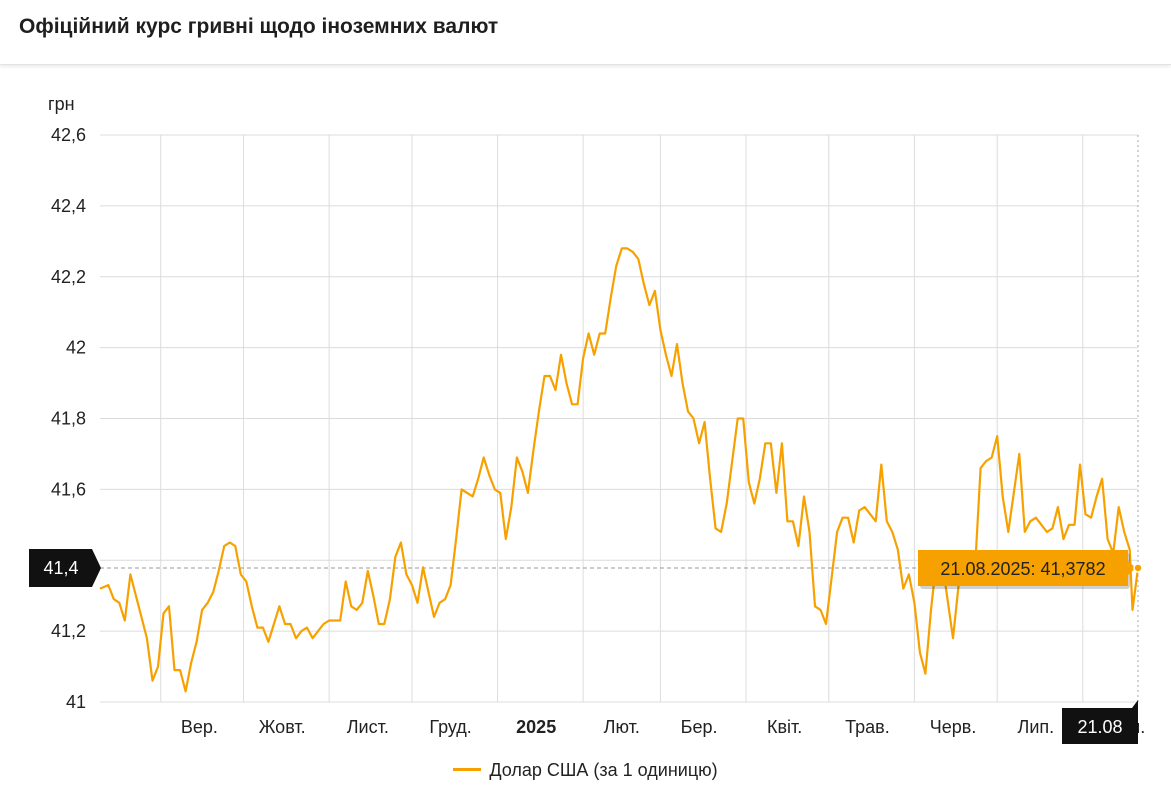 The image size is (1171, 801). Describe the element at coordinates (1138, 568) in the screenshot. I see `hover-point` at that location.